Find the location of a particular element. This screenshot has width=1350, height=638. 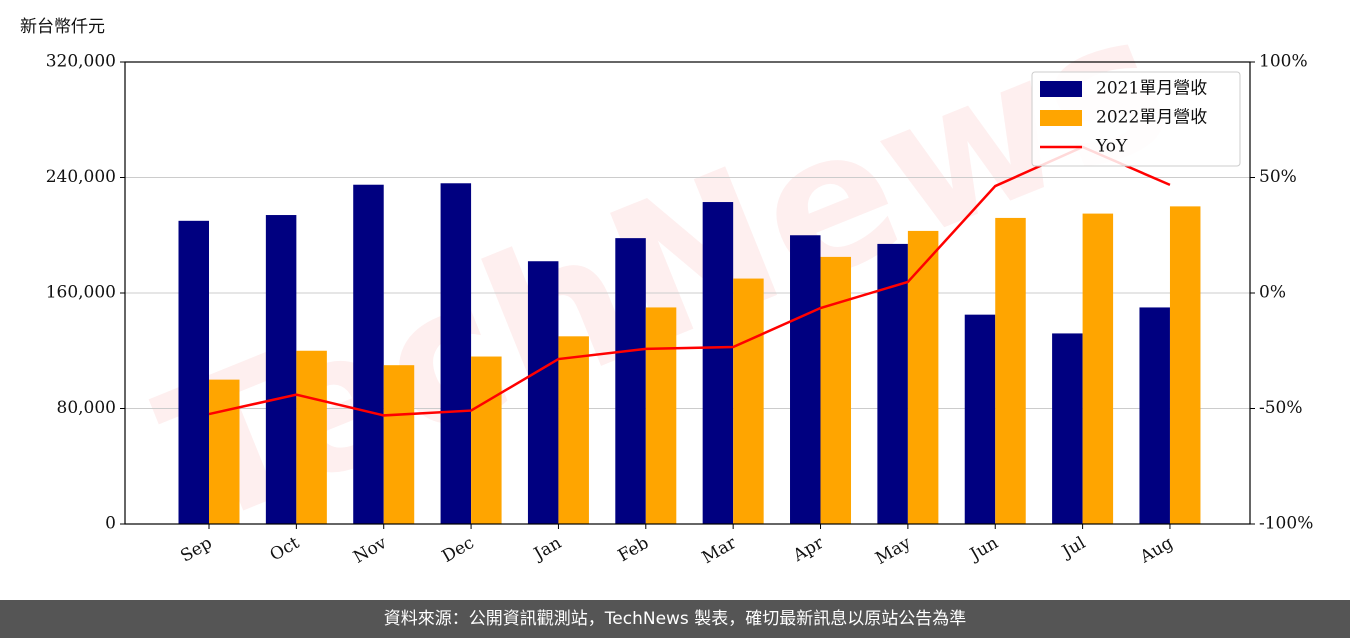

footer: 資料來源：公開資訊觀測站，TechNews 製表，確切最新訊息以原站公告為準 is located at coordinates (675, 619).